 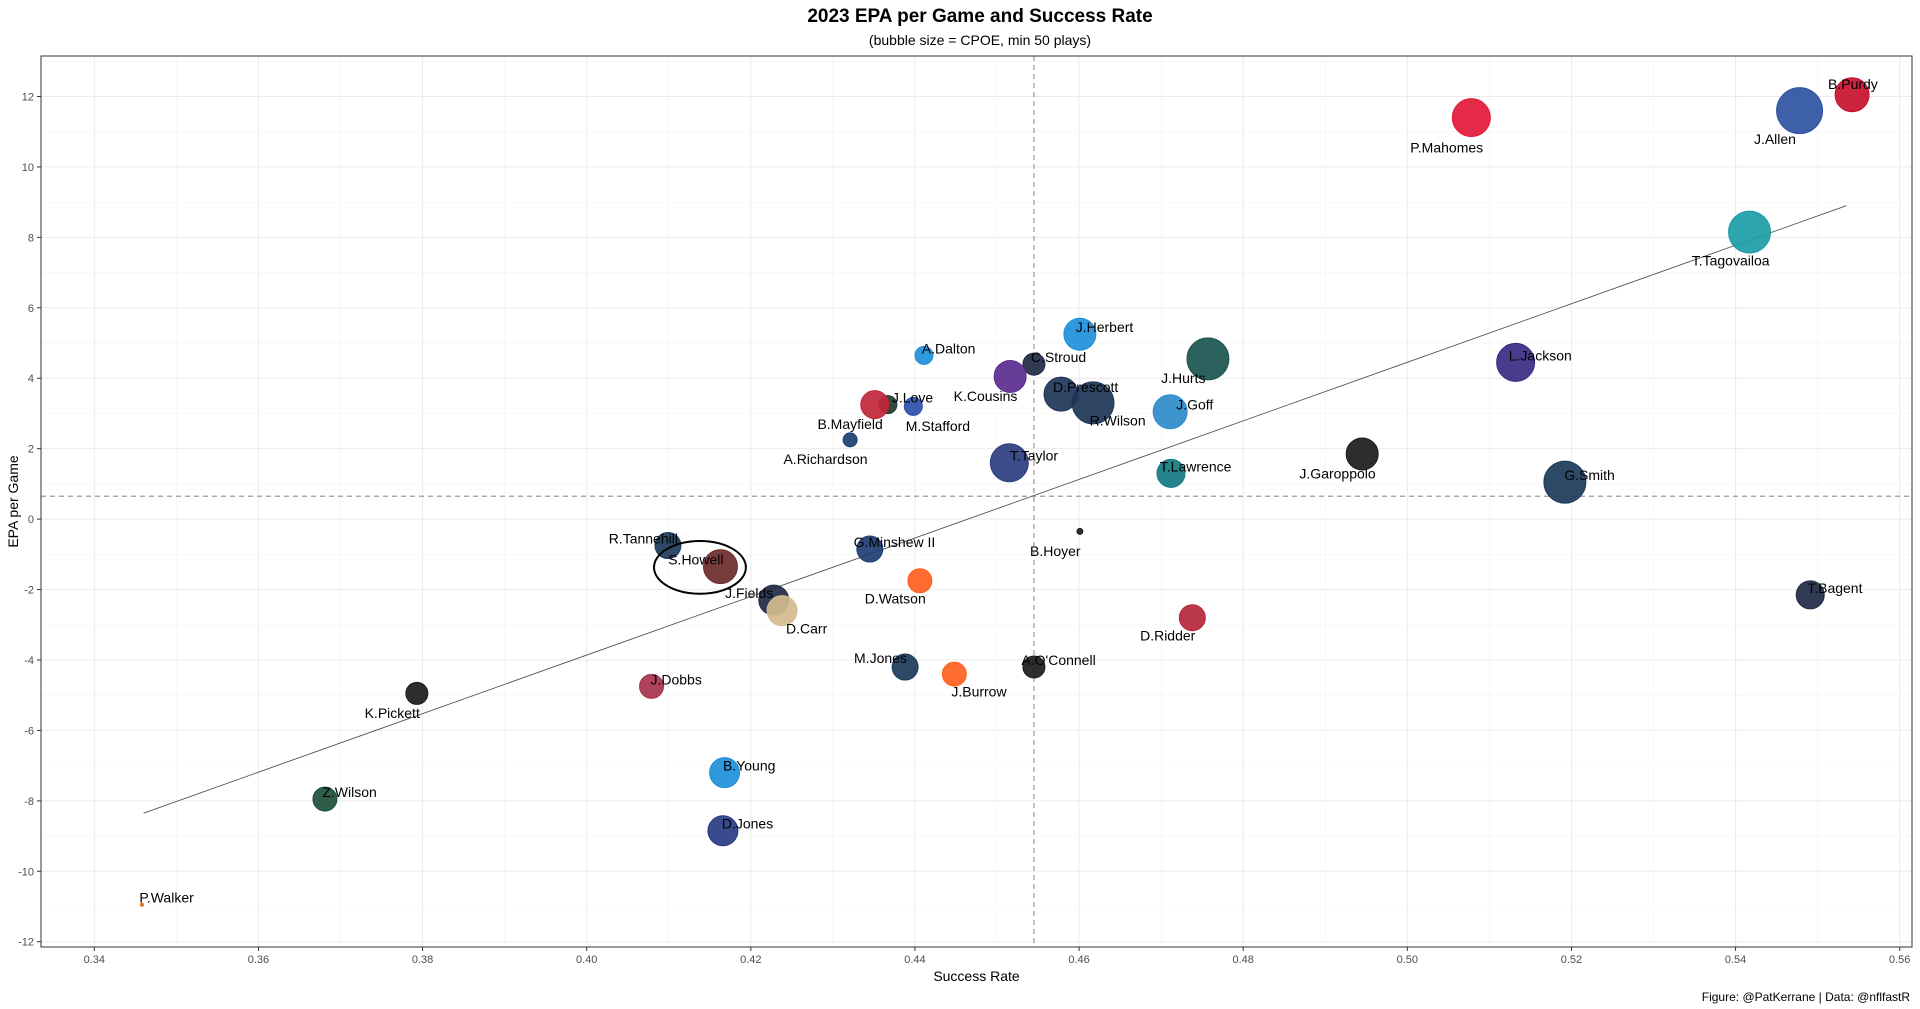 What do you see at coordinates (31, 238) in the screenshot?
I see `y-tick-label: 8` at bounding box center [31, 238].